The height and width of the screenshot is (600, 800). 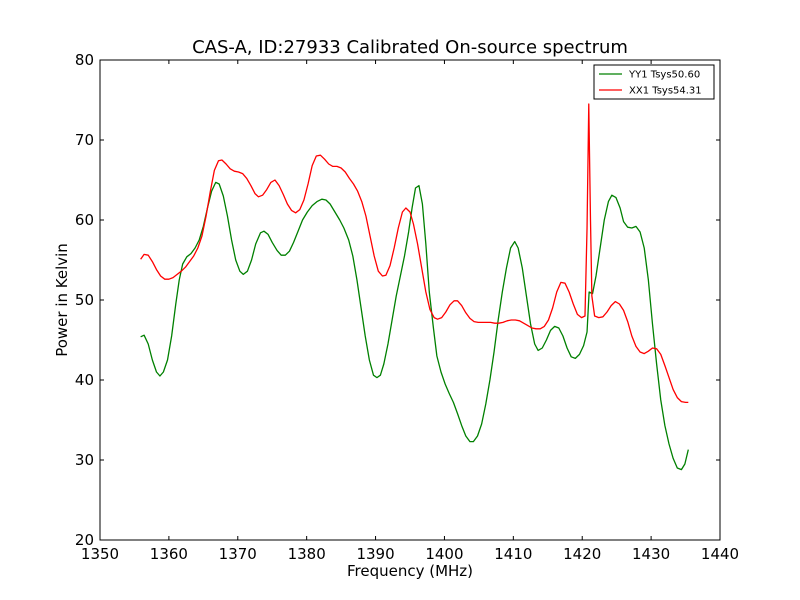 What do you see at coordinates (84, 460) in the screenshot?
I see `y-tick-label: 30` at bounding box center [84, 460].